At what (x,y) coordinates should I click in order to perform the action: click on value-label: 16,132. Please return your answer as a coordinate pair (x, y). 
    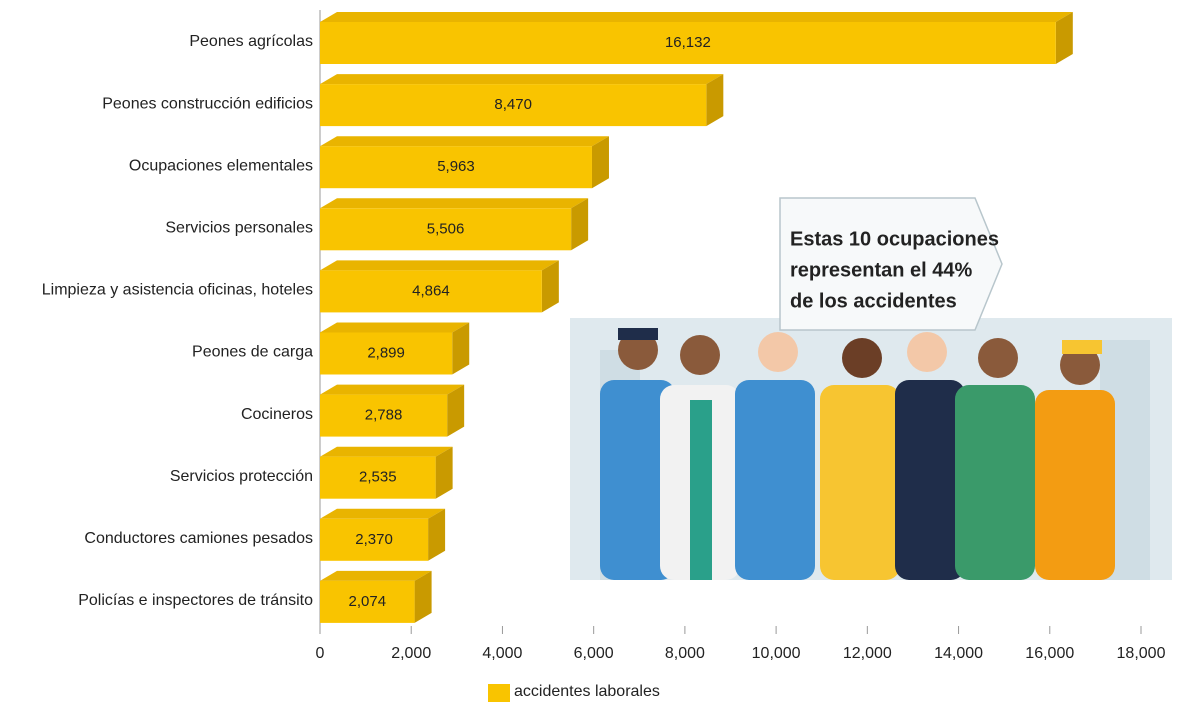
    Looking at the image, I should click on (688, 42).